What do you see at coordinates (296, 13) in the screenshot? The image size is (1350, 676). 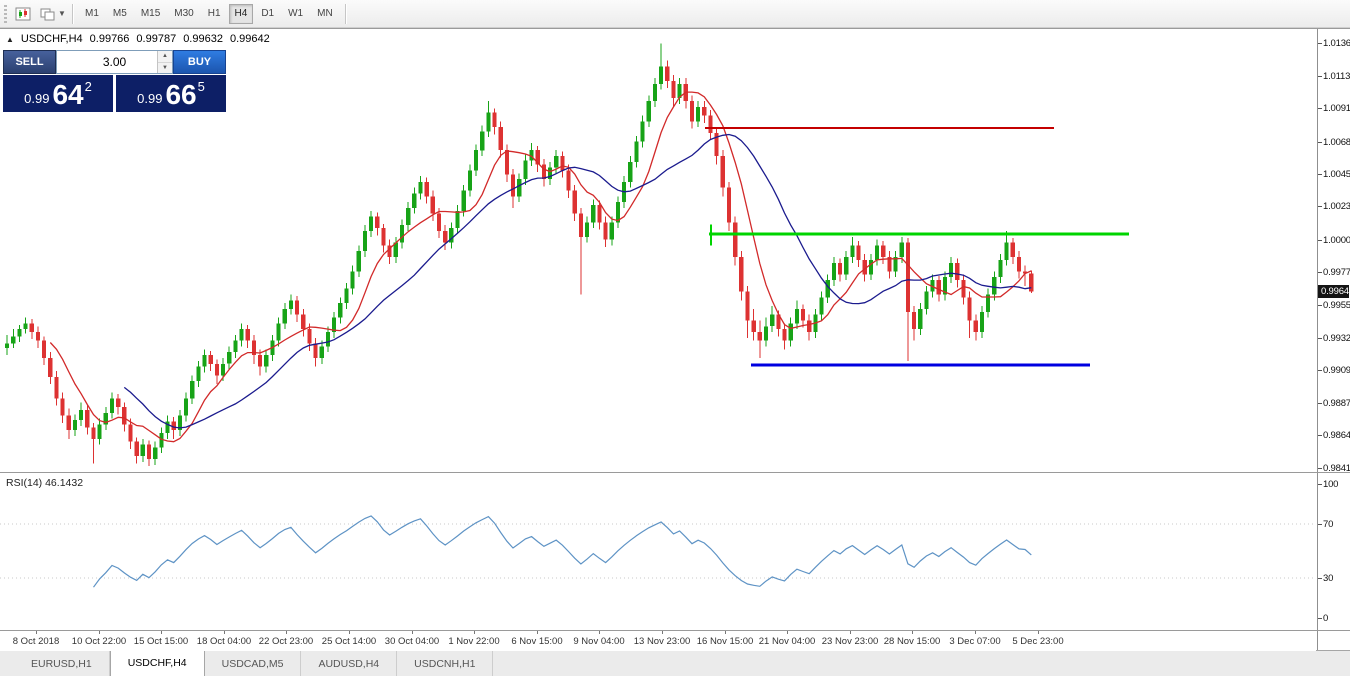 I see `timeframe-button-w1: W1` at bounding box center [296, 13].